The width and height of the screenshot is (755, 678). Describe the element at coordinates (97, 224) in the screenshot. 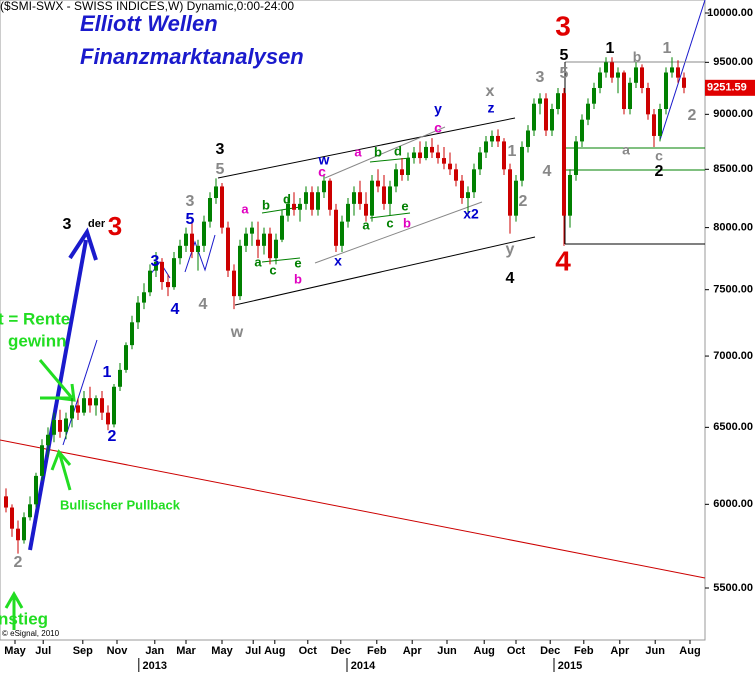

I see `wave-label: der` at that location.